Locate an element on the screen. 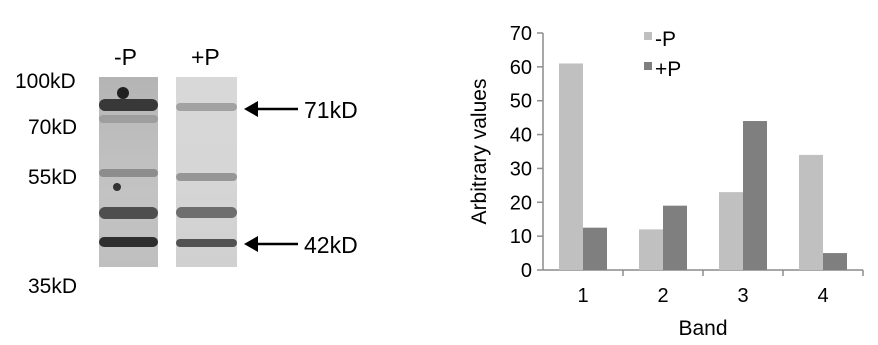  x-tick-label: 2 is located at coordinates (662, 296).